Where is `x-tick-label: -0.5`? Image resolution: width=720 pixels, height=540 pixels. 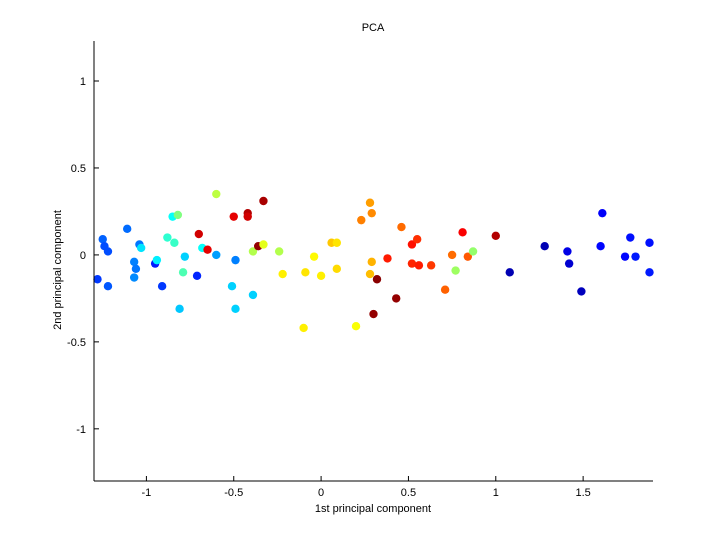
x-tick-label: -0.5 is located at coordinates (233, 493).